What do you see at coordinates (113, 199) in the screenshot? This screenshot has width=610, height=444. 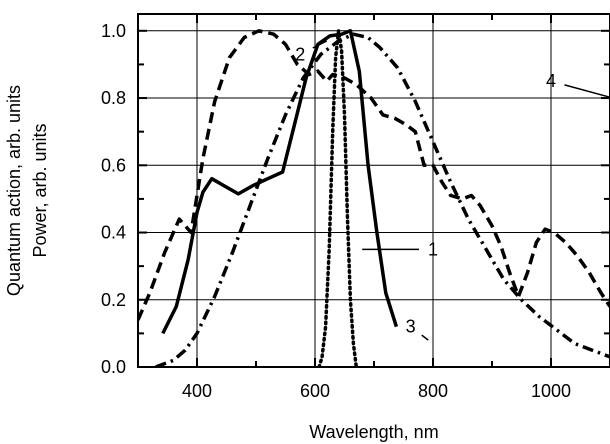 I see `y-tick-labels: 0.0 0.2 0.4 0.6 0.8 1.0` at bounding box center [113, 199].